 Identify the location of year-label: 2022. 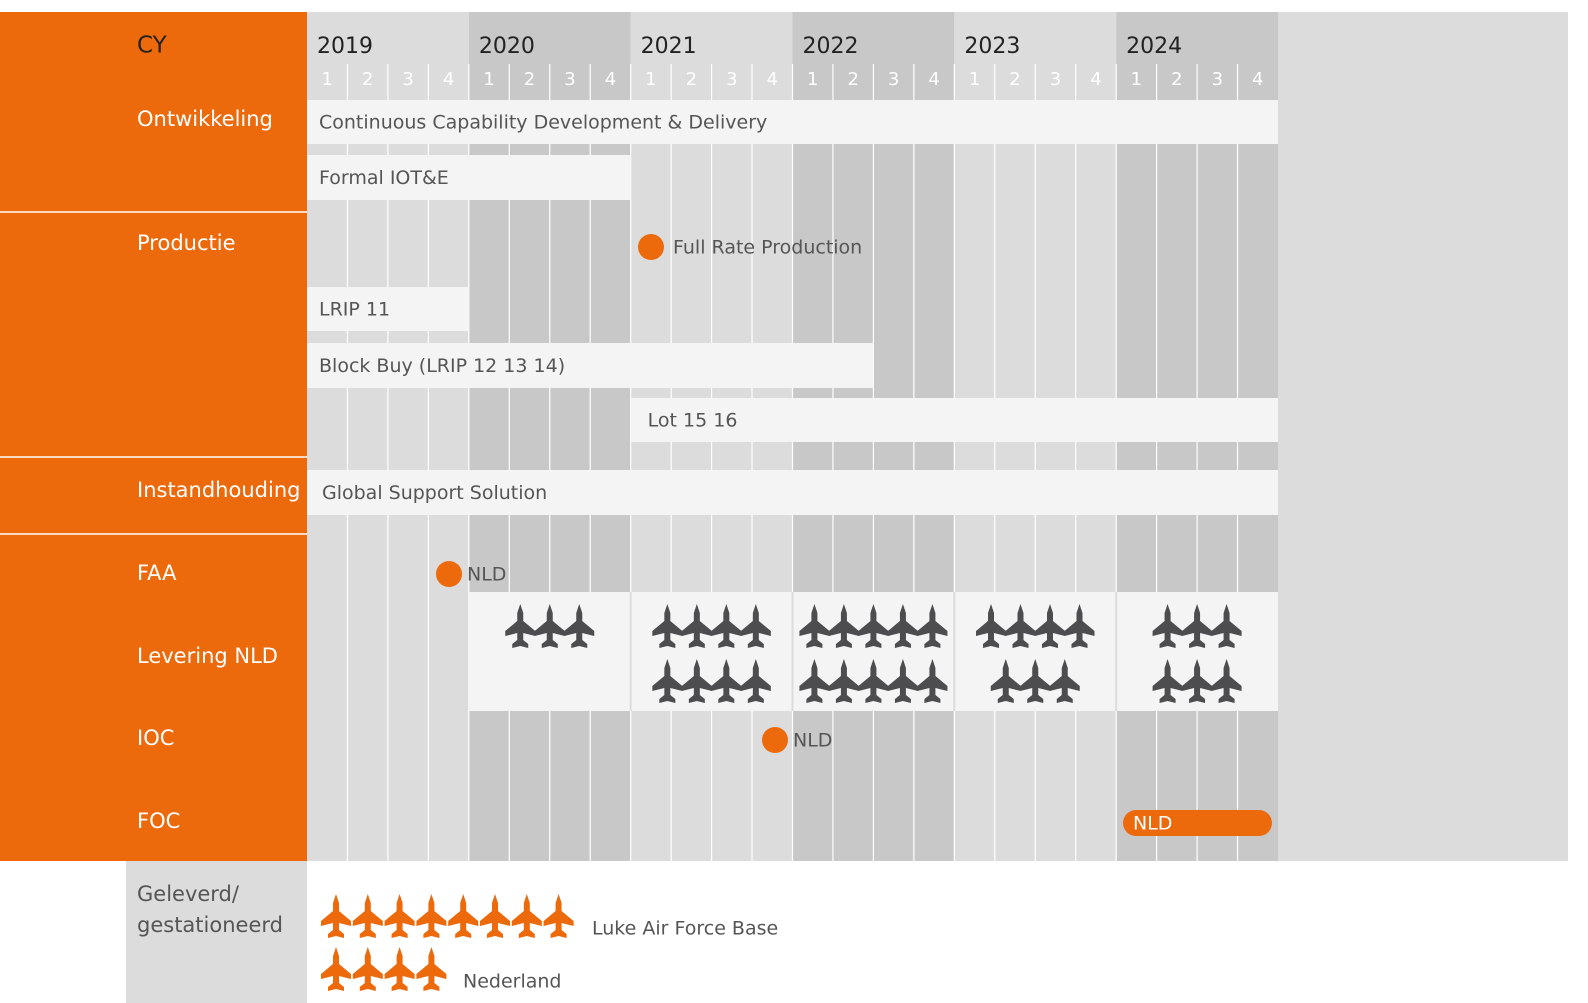
(831, 46).